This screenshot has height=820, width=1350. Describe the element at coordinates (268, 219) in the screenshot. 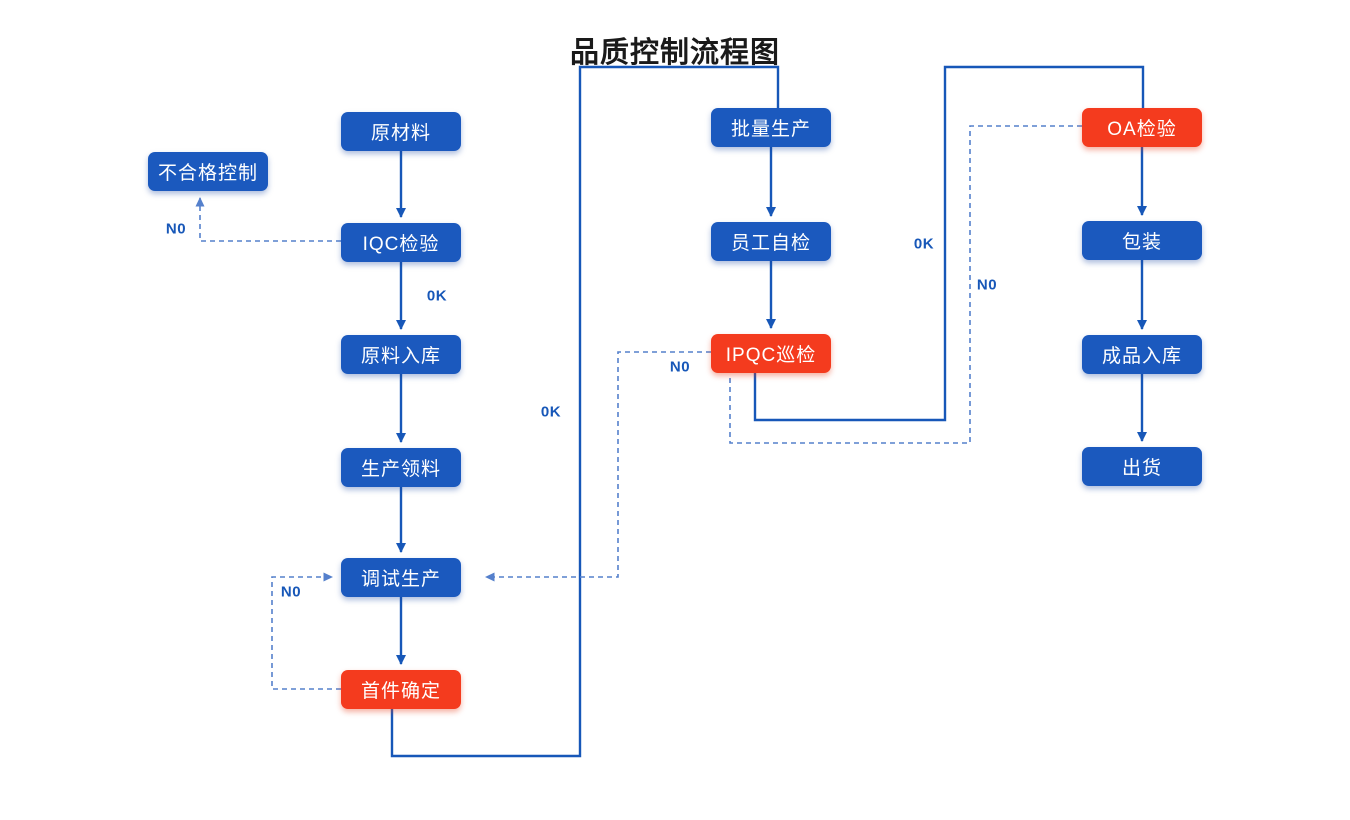

I see `edge-iqc-no-to-nonconforming` at that location.